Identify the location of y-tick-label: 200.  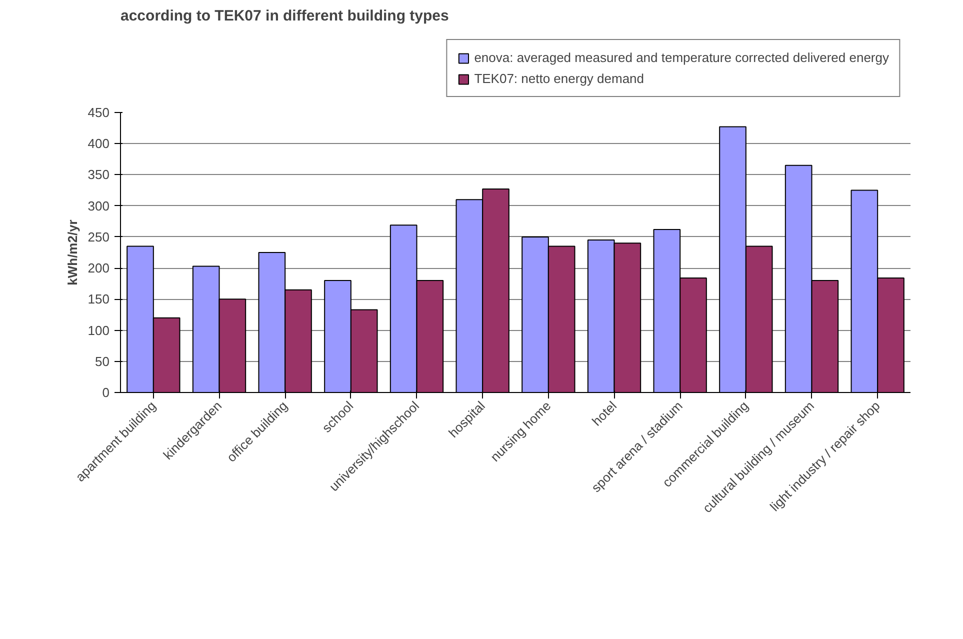
(99, 268).